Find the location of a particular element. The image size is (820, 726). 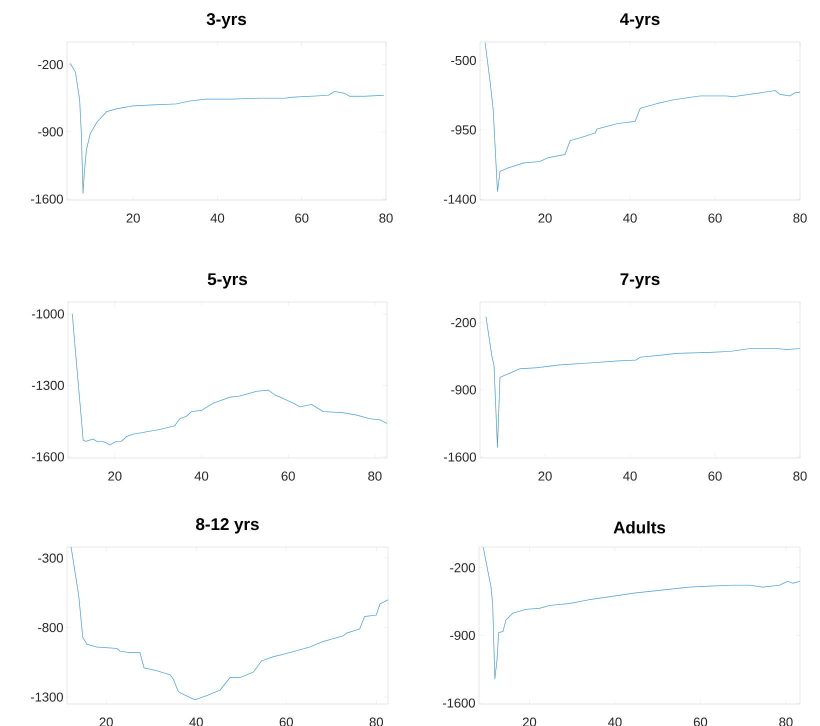

y-tick-label: -500 is located at coordinates (463, 61).